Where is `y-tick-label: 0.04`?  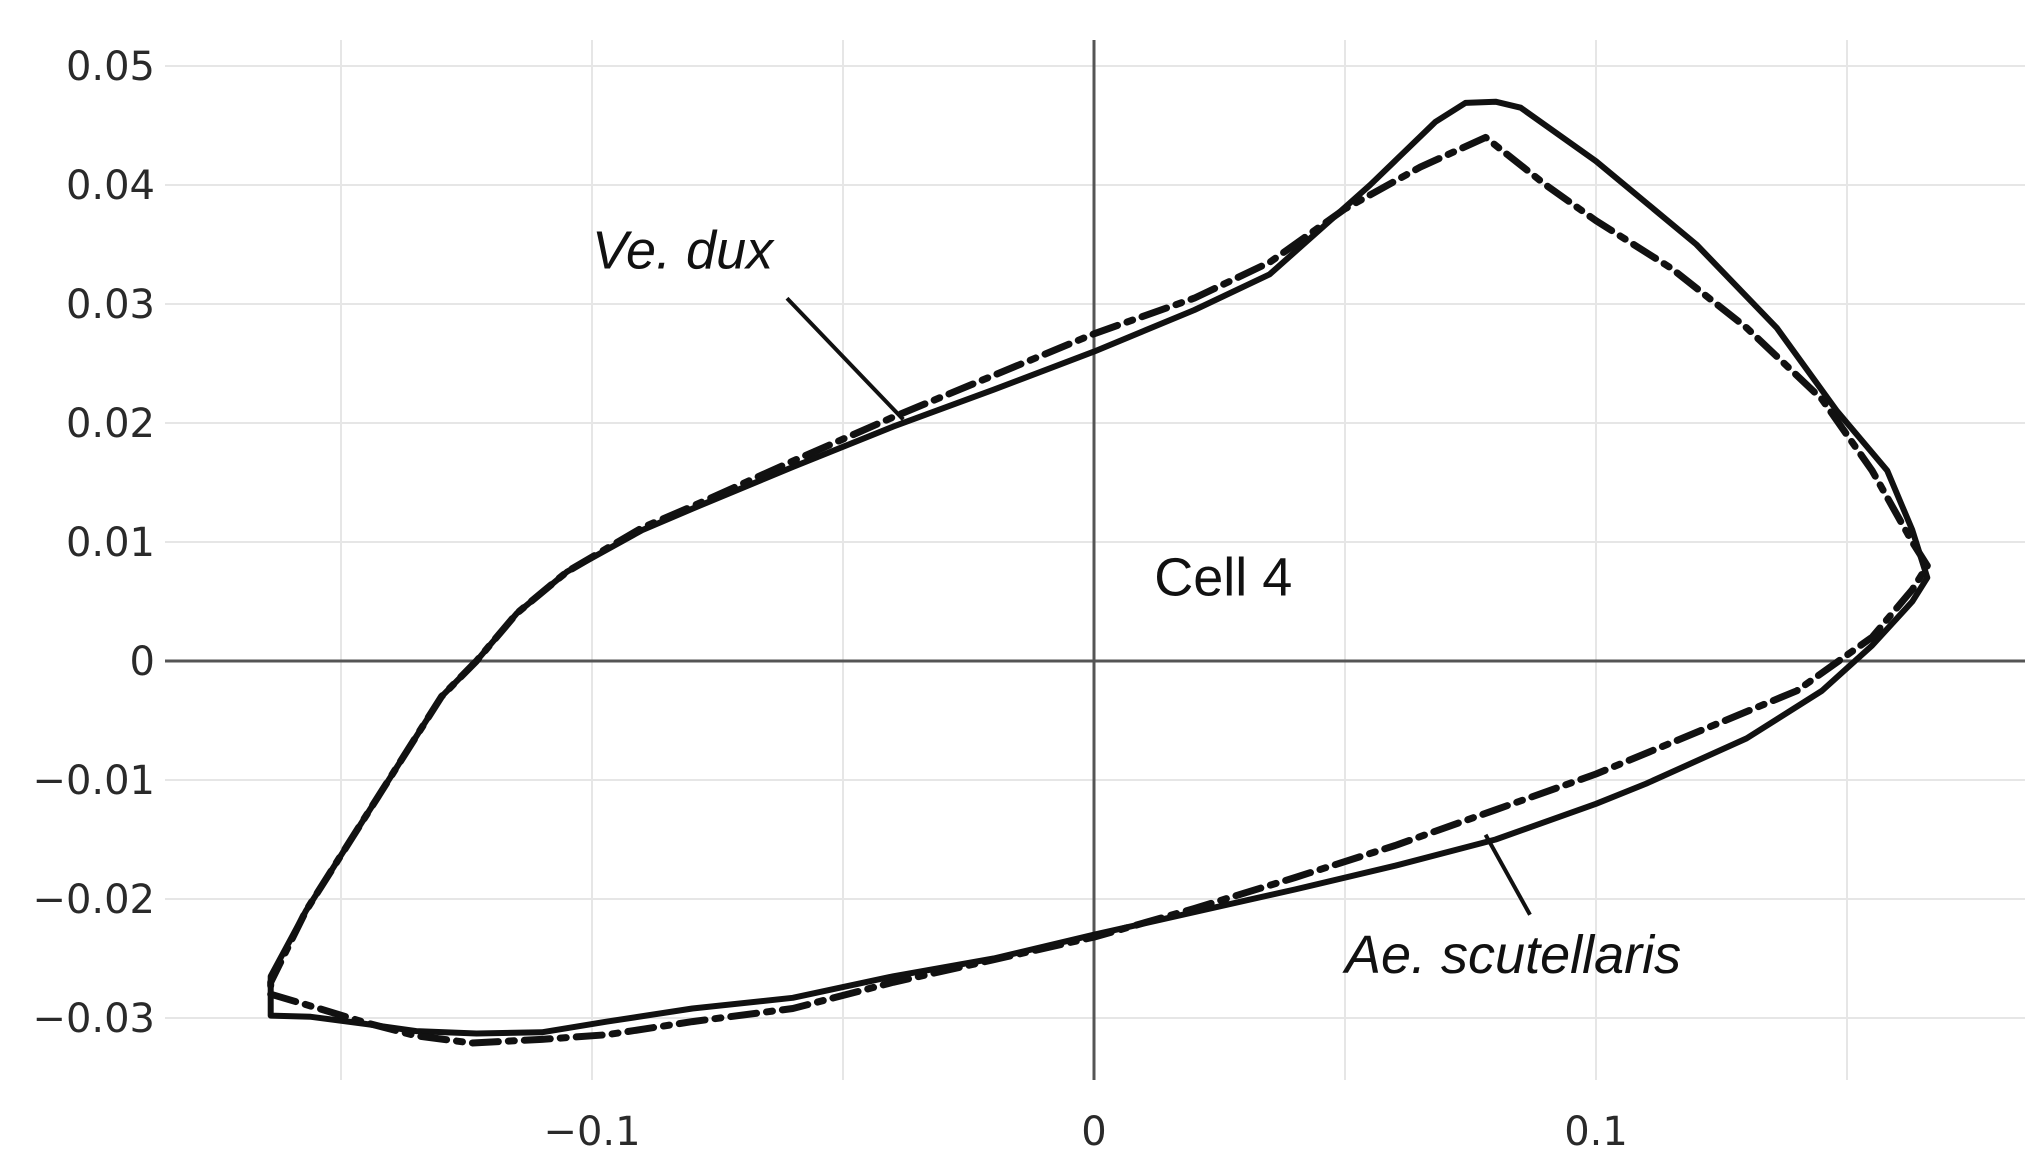 y-tick-label: 0.04 is located at coordinates (110, 186).